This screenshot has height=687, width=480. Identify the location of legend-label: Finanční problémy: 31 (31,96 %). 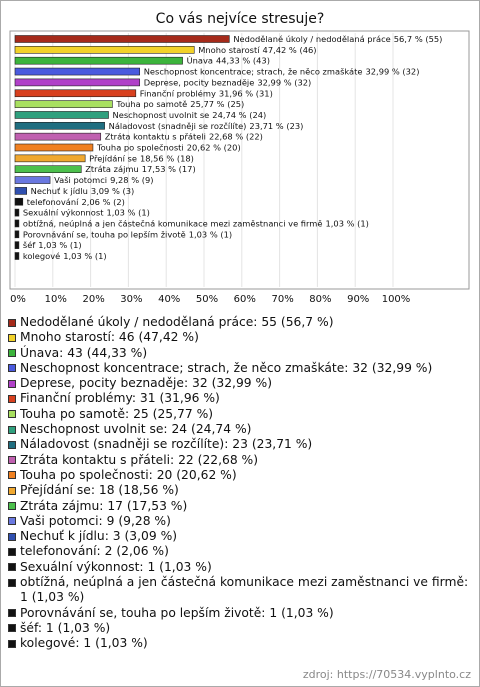
(120, 398).